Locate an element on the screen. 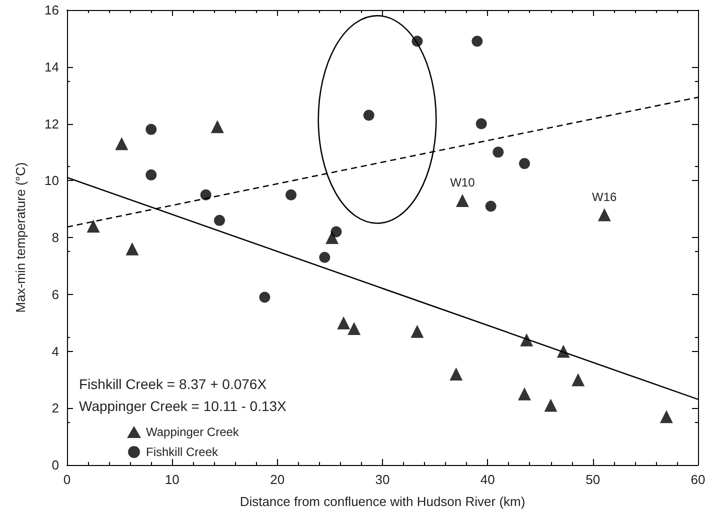 The width and height of the screenshot is (712, 529). y-tick-label: 6 is located at coordinates (55, 294).